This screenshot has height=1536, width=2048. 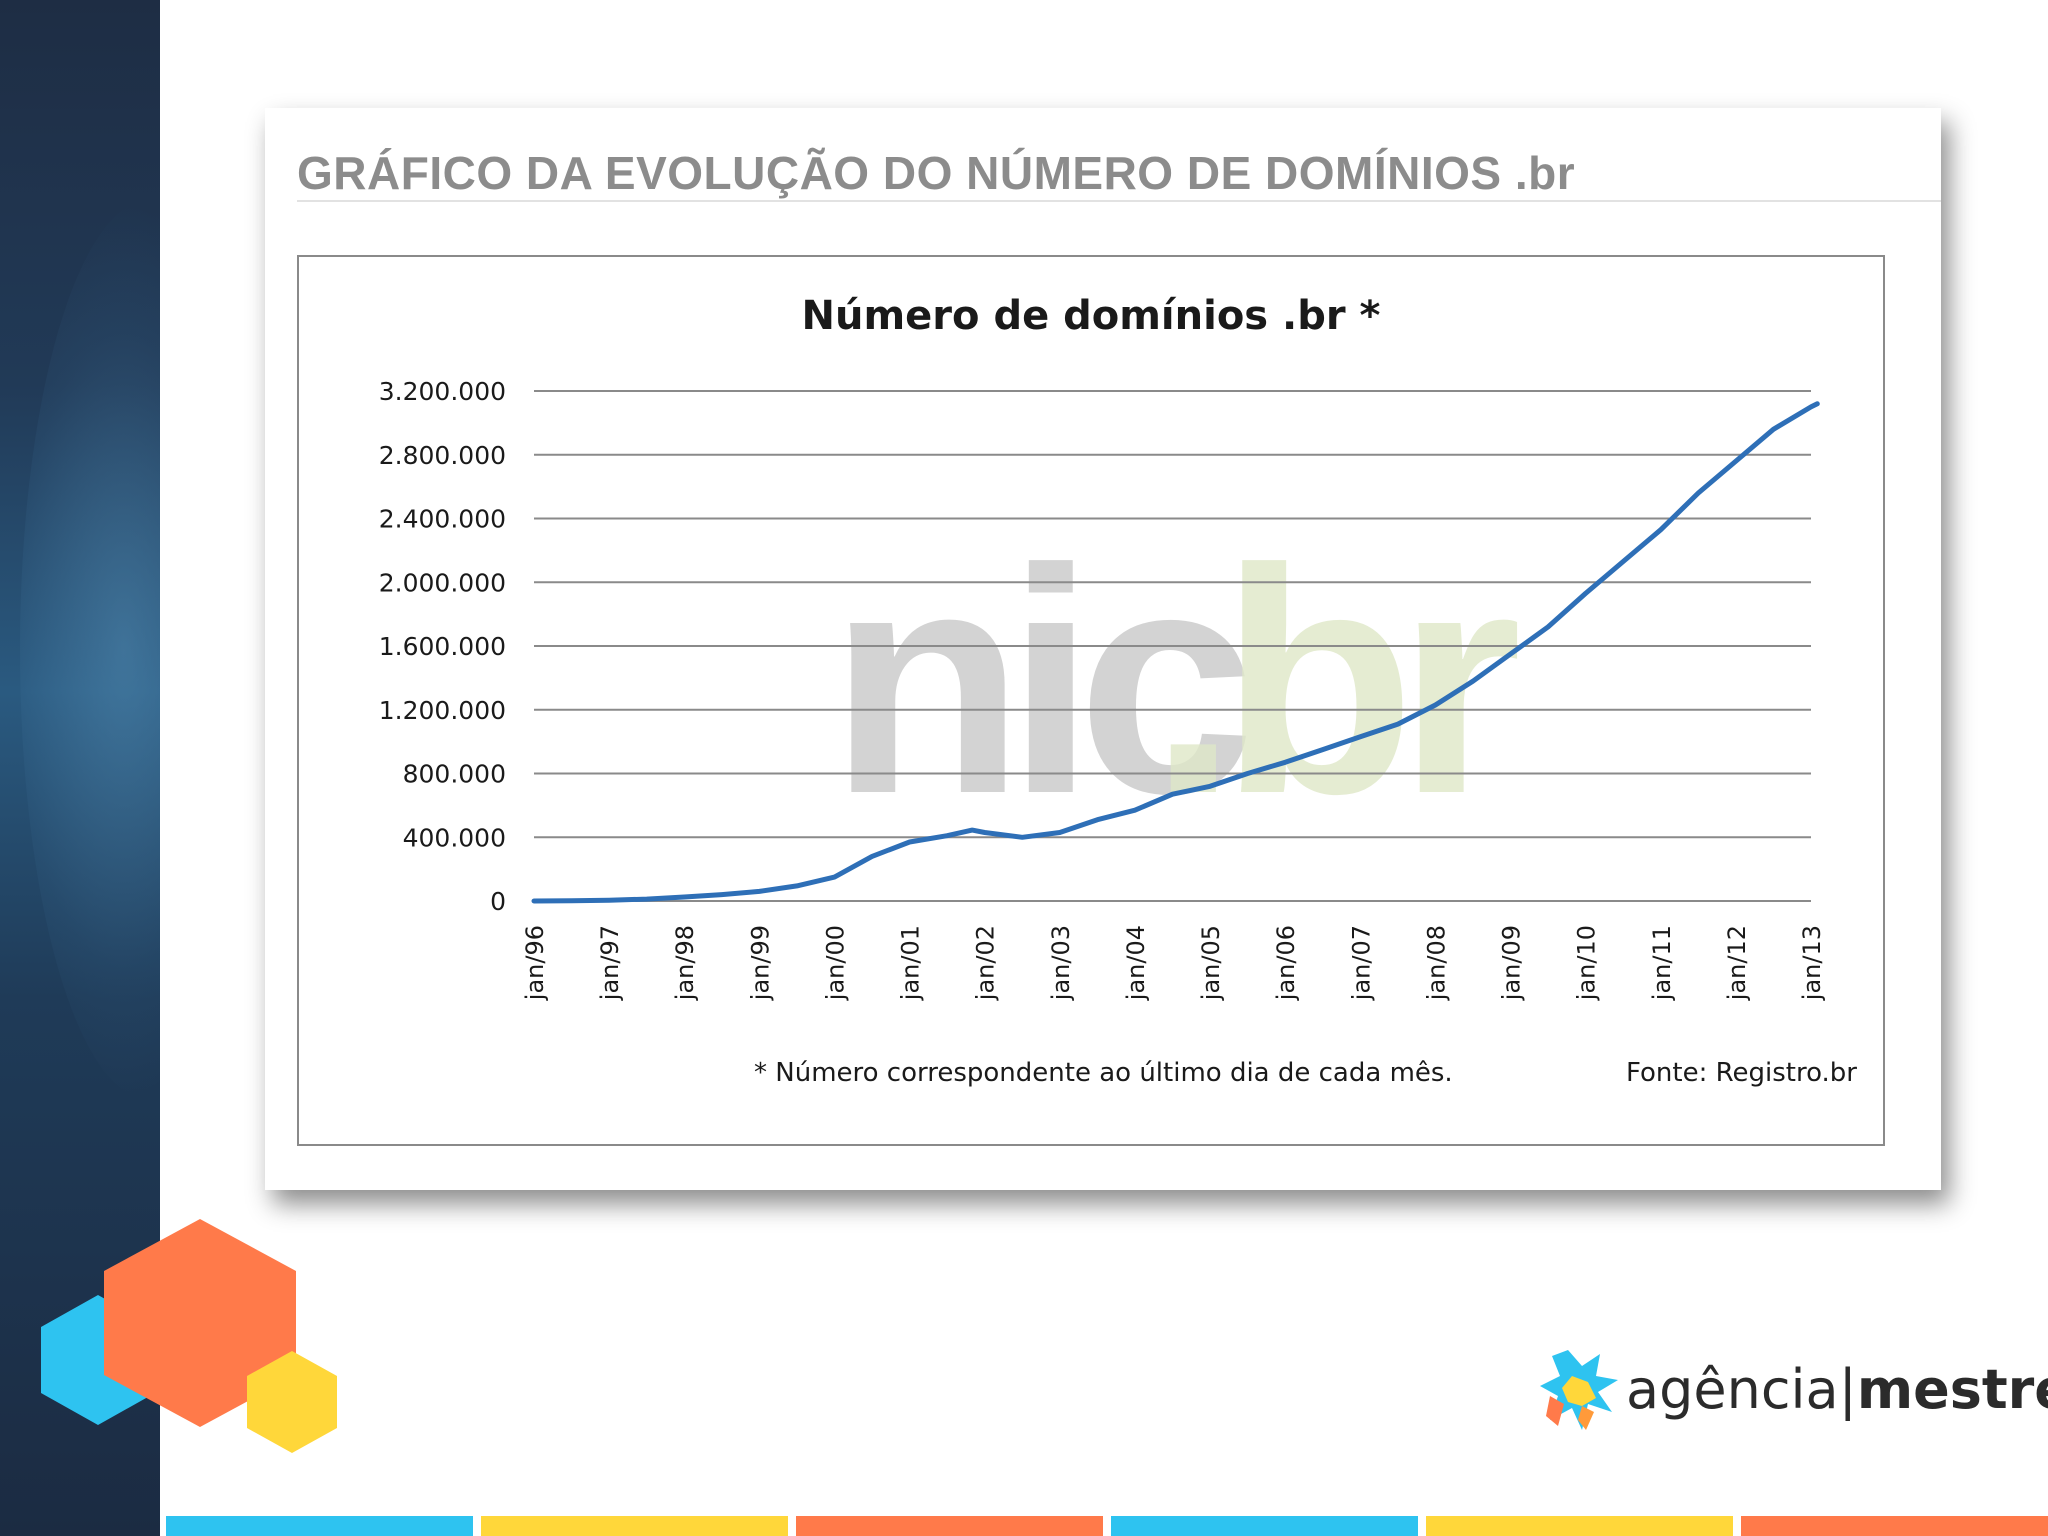 What do you see at coordinates (1587, 963) in the screenshot?
I see `x-tick-label: jan/10` at bounding box center [1587, 963].